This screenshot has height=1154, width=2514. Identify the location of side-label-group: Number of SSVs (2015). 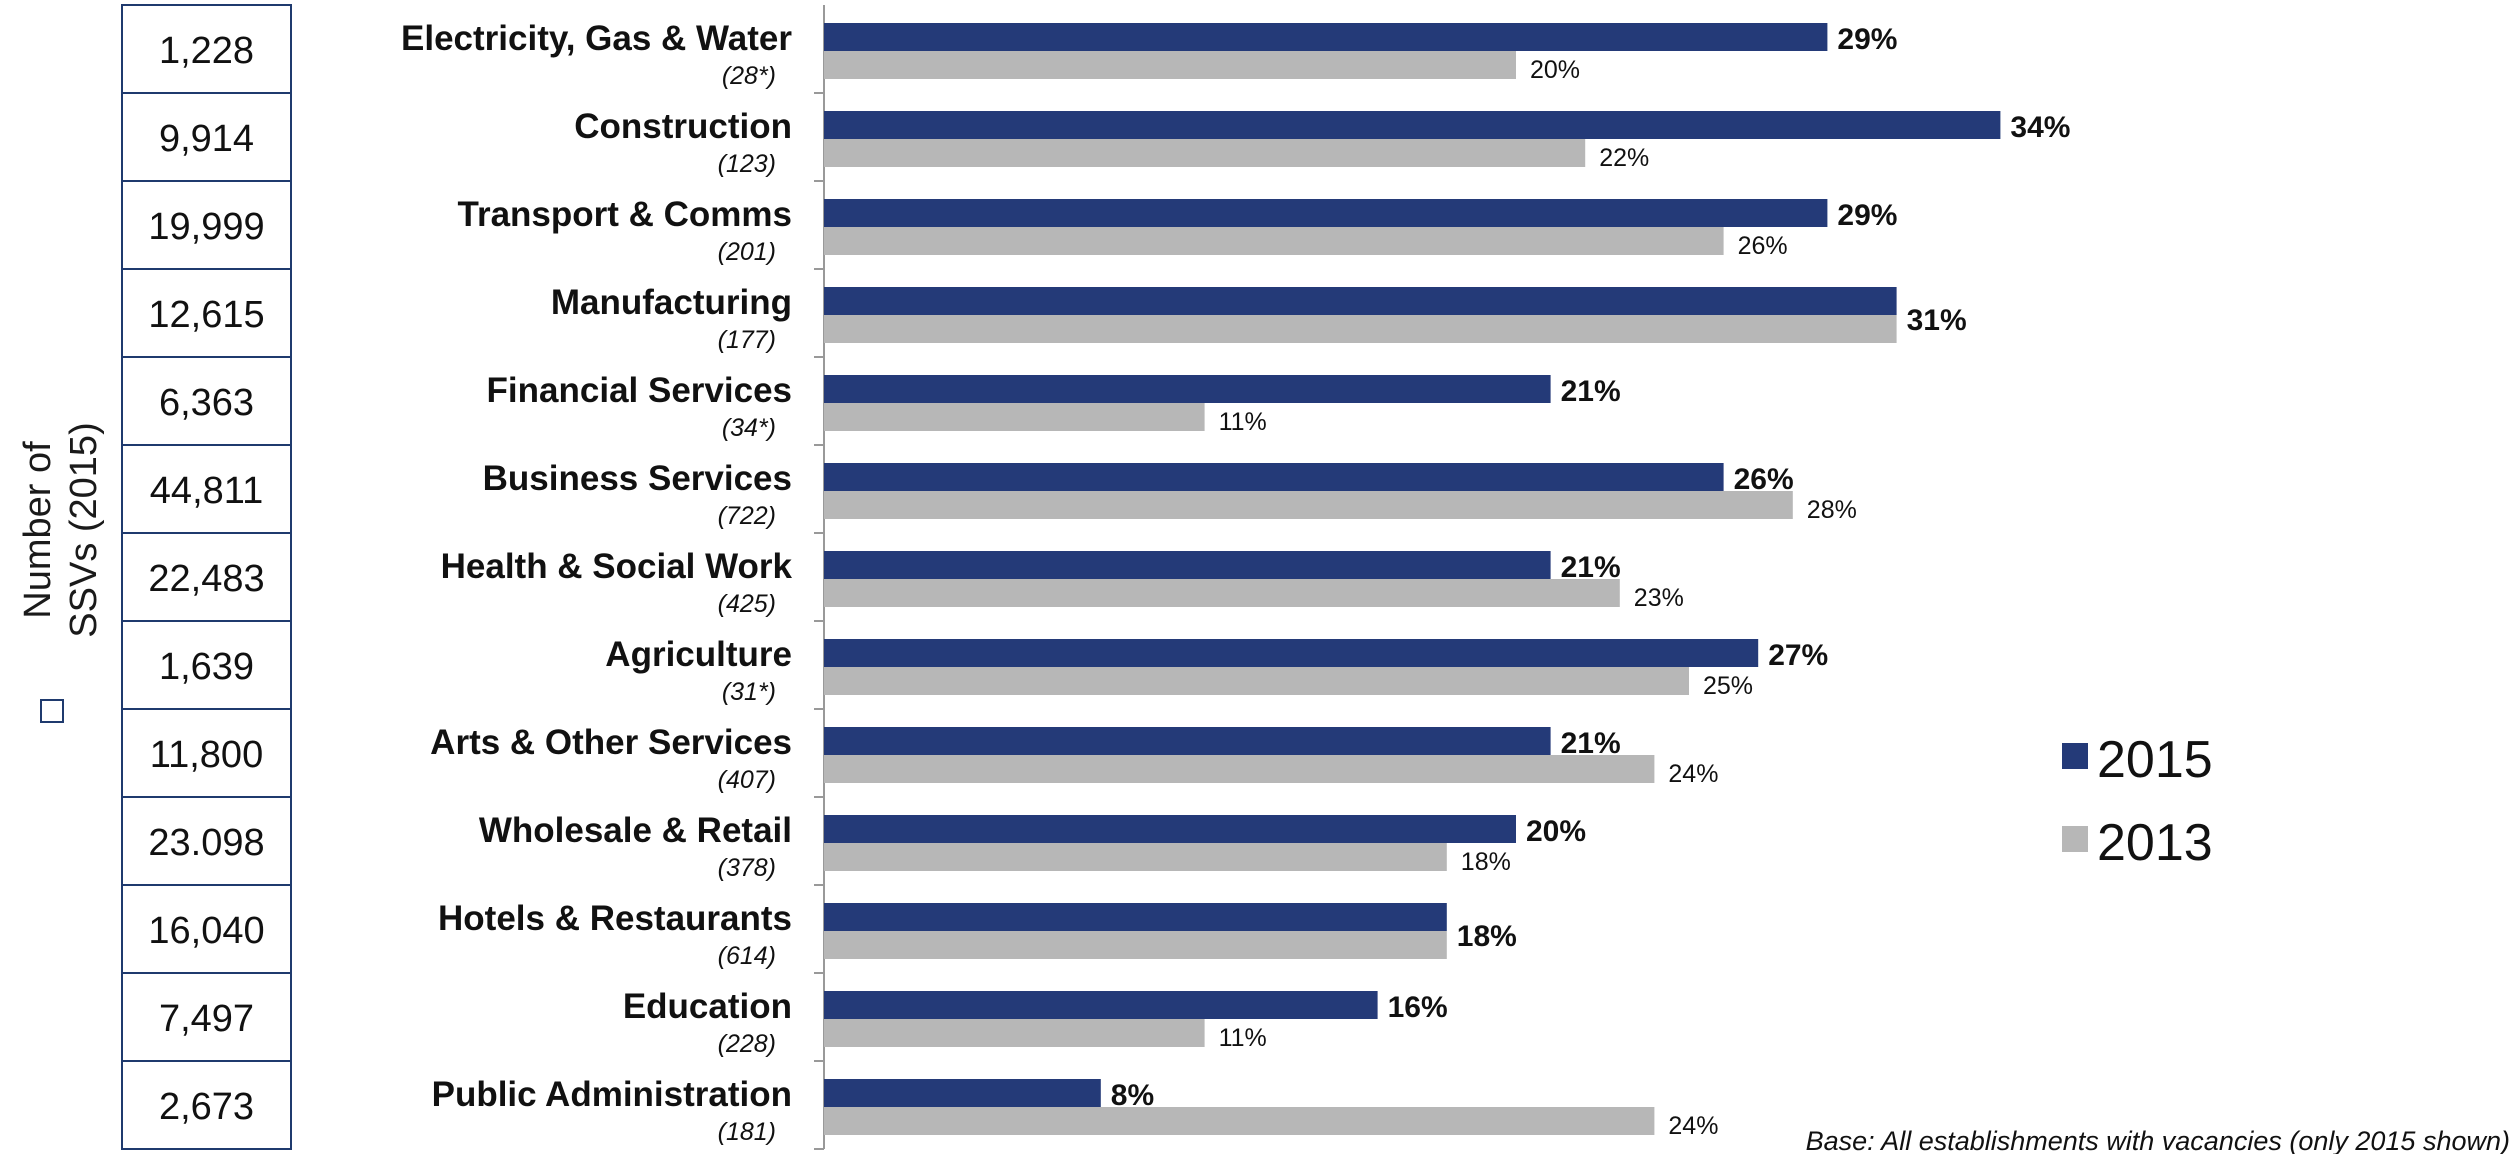
(61, 529).